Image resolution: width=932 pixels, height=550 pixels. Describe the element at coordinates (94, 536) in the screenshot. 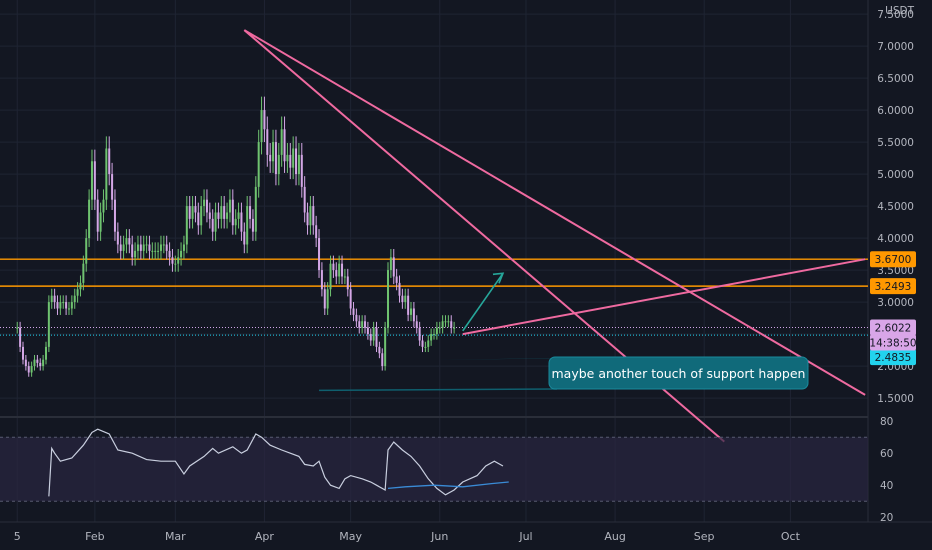

I see `time-tick-label: Feb` at that location.